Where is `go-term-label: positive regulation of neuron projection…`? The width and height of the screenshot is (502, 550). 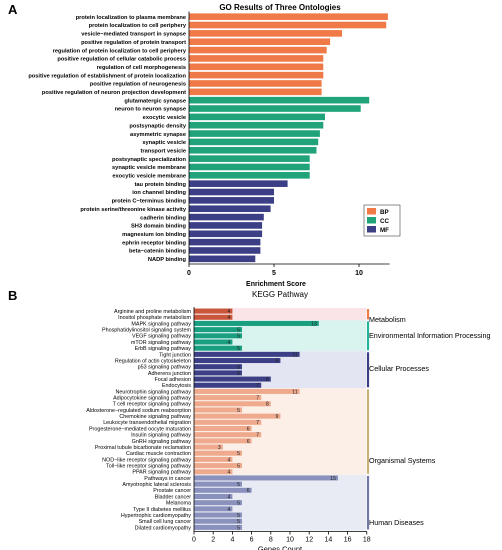 go-term-label: positive regulation of neuron projection… is located at coordinates (114, 93).